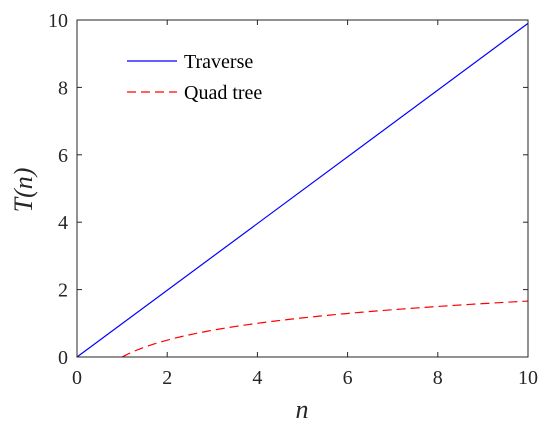 The height and width of the screenshot is (433, 550). I want to click on y-tick-label: 8, so click(63, 88).